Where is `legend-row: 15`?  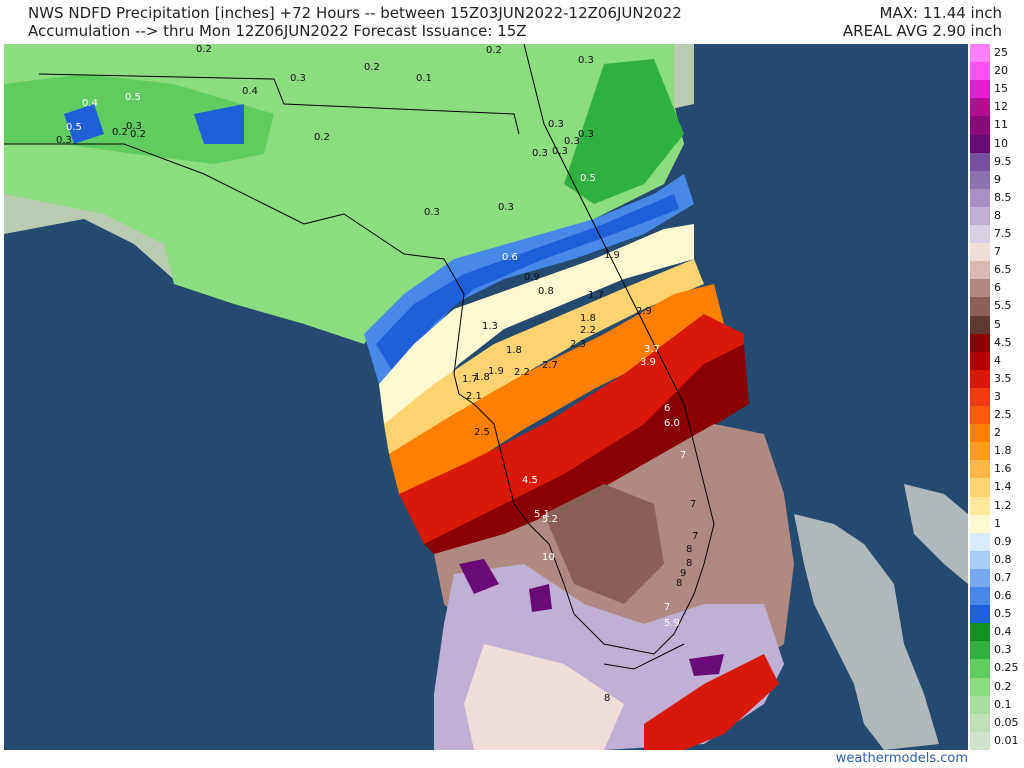
legend-row: 15 is located at coordinates (996, 89).